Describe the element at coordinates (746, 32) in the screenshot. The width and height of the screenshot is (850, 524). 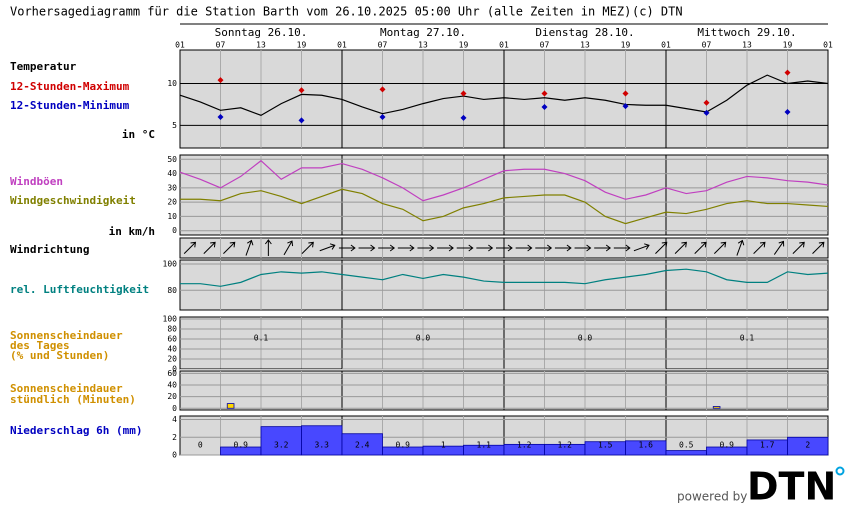
I see `day-label: Mittwoch 29.10.` at that location.